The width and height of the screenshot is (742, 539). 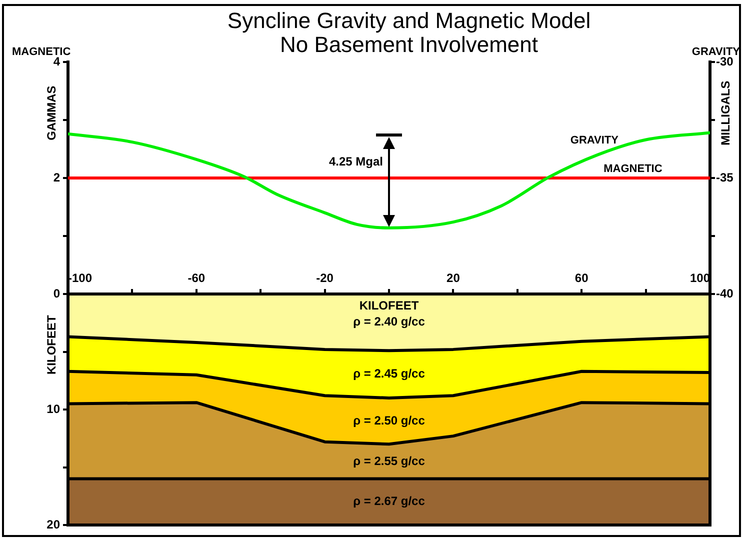 What do you see at coordinates (725, 113) in the screenshot?
I see `y2-axis-title: MILLIGALS` at bounding box center [725, 113].